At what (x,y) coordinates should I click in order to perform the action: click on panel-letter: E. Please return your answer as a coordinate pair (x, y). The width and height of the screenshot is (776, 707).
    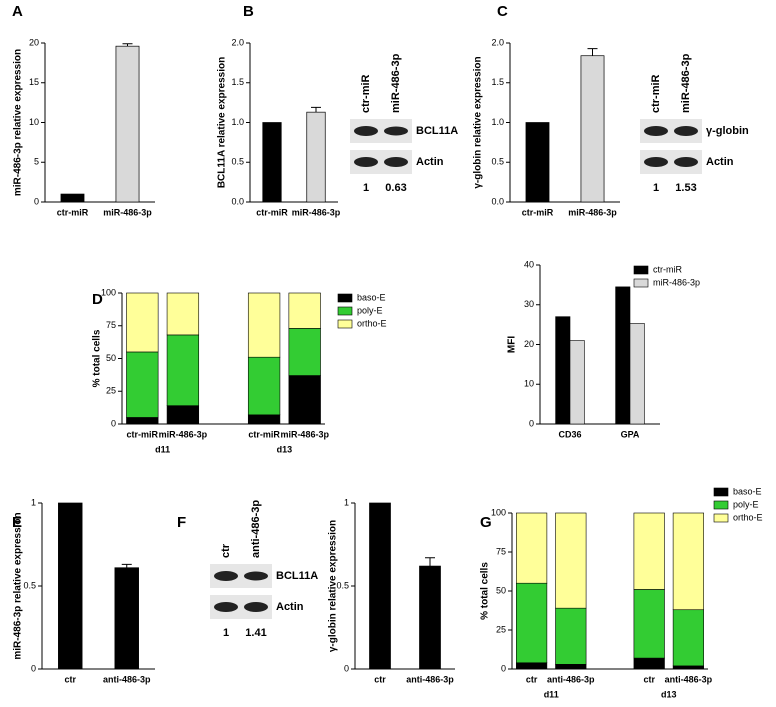
    Looking at the image, I should click on (17, 522).